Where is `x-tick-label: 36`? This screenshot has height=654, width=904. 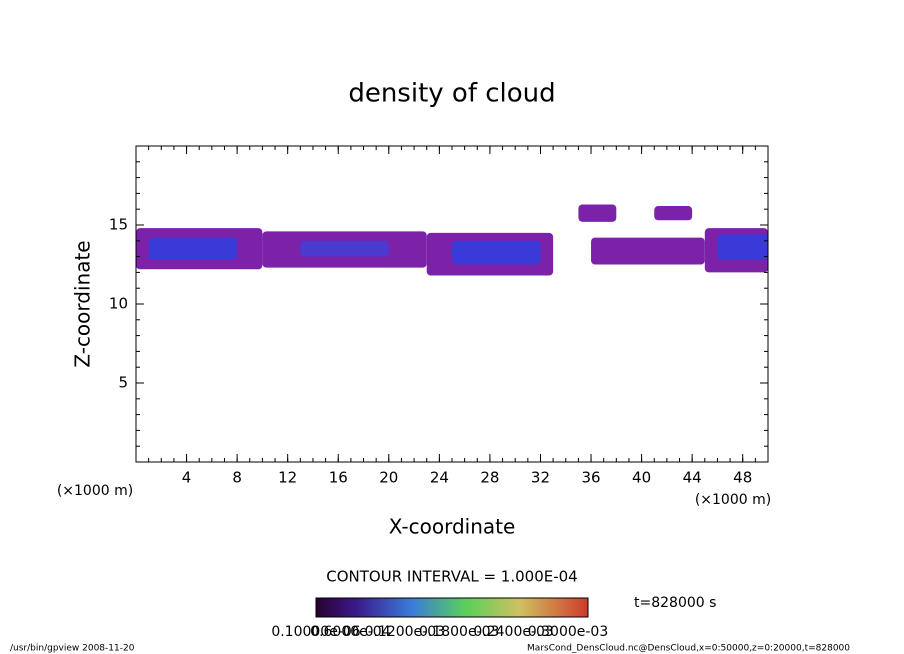
x-tick-label: 36 is located at coordinates (590, 478).